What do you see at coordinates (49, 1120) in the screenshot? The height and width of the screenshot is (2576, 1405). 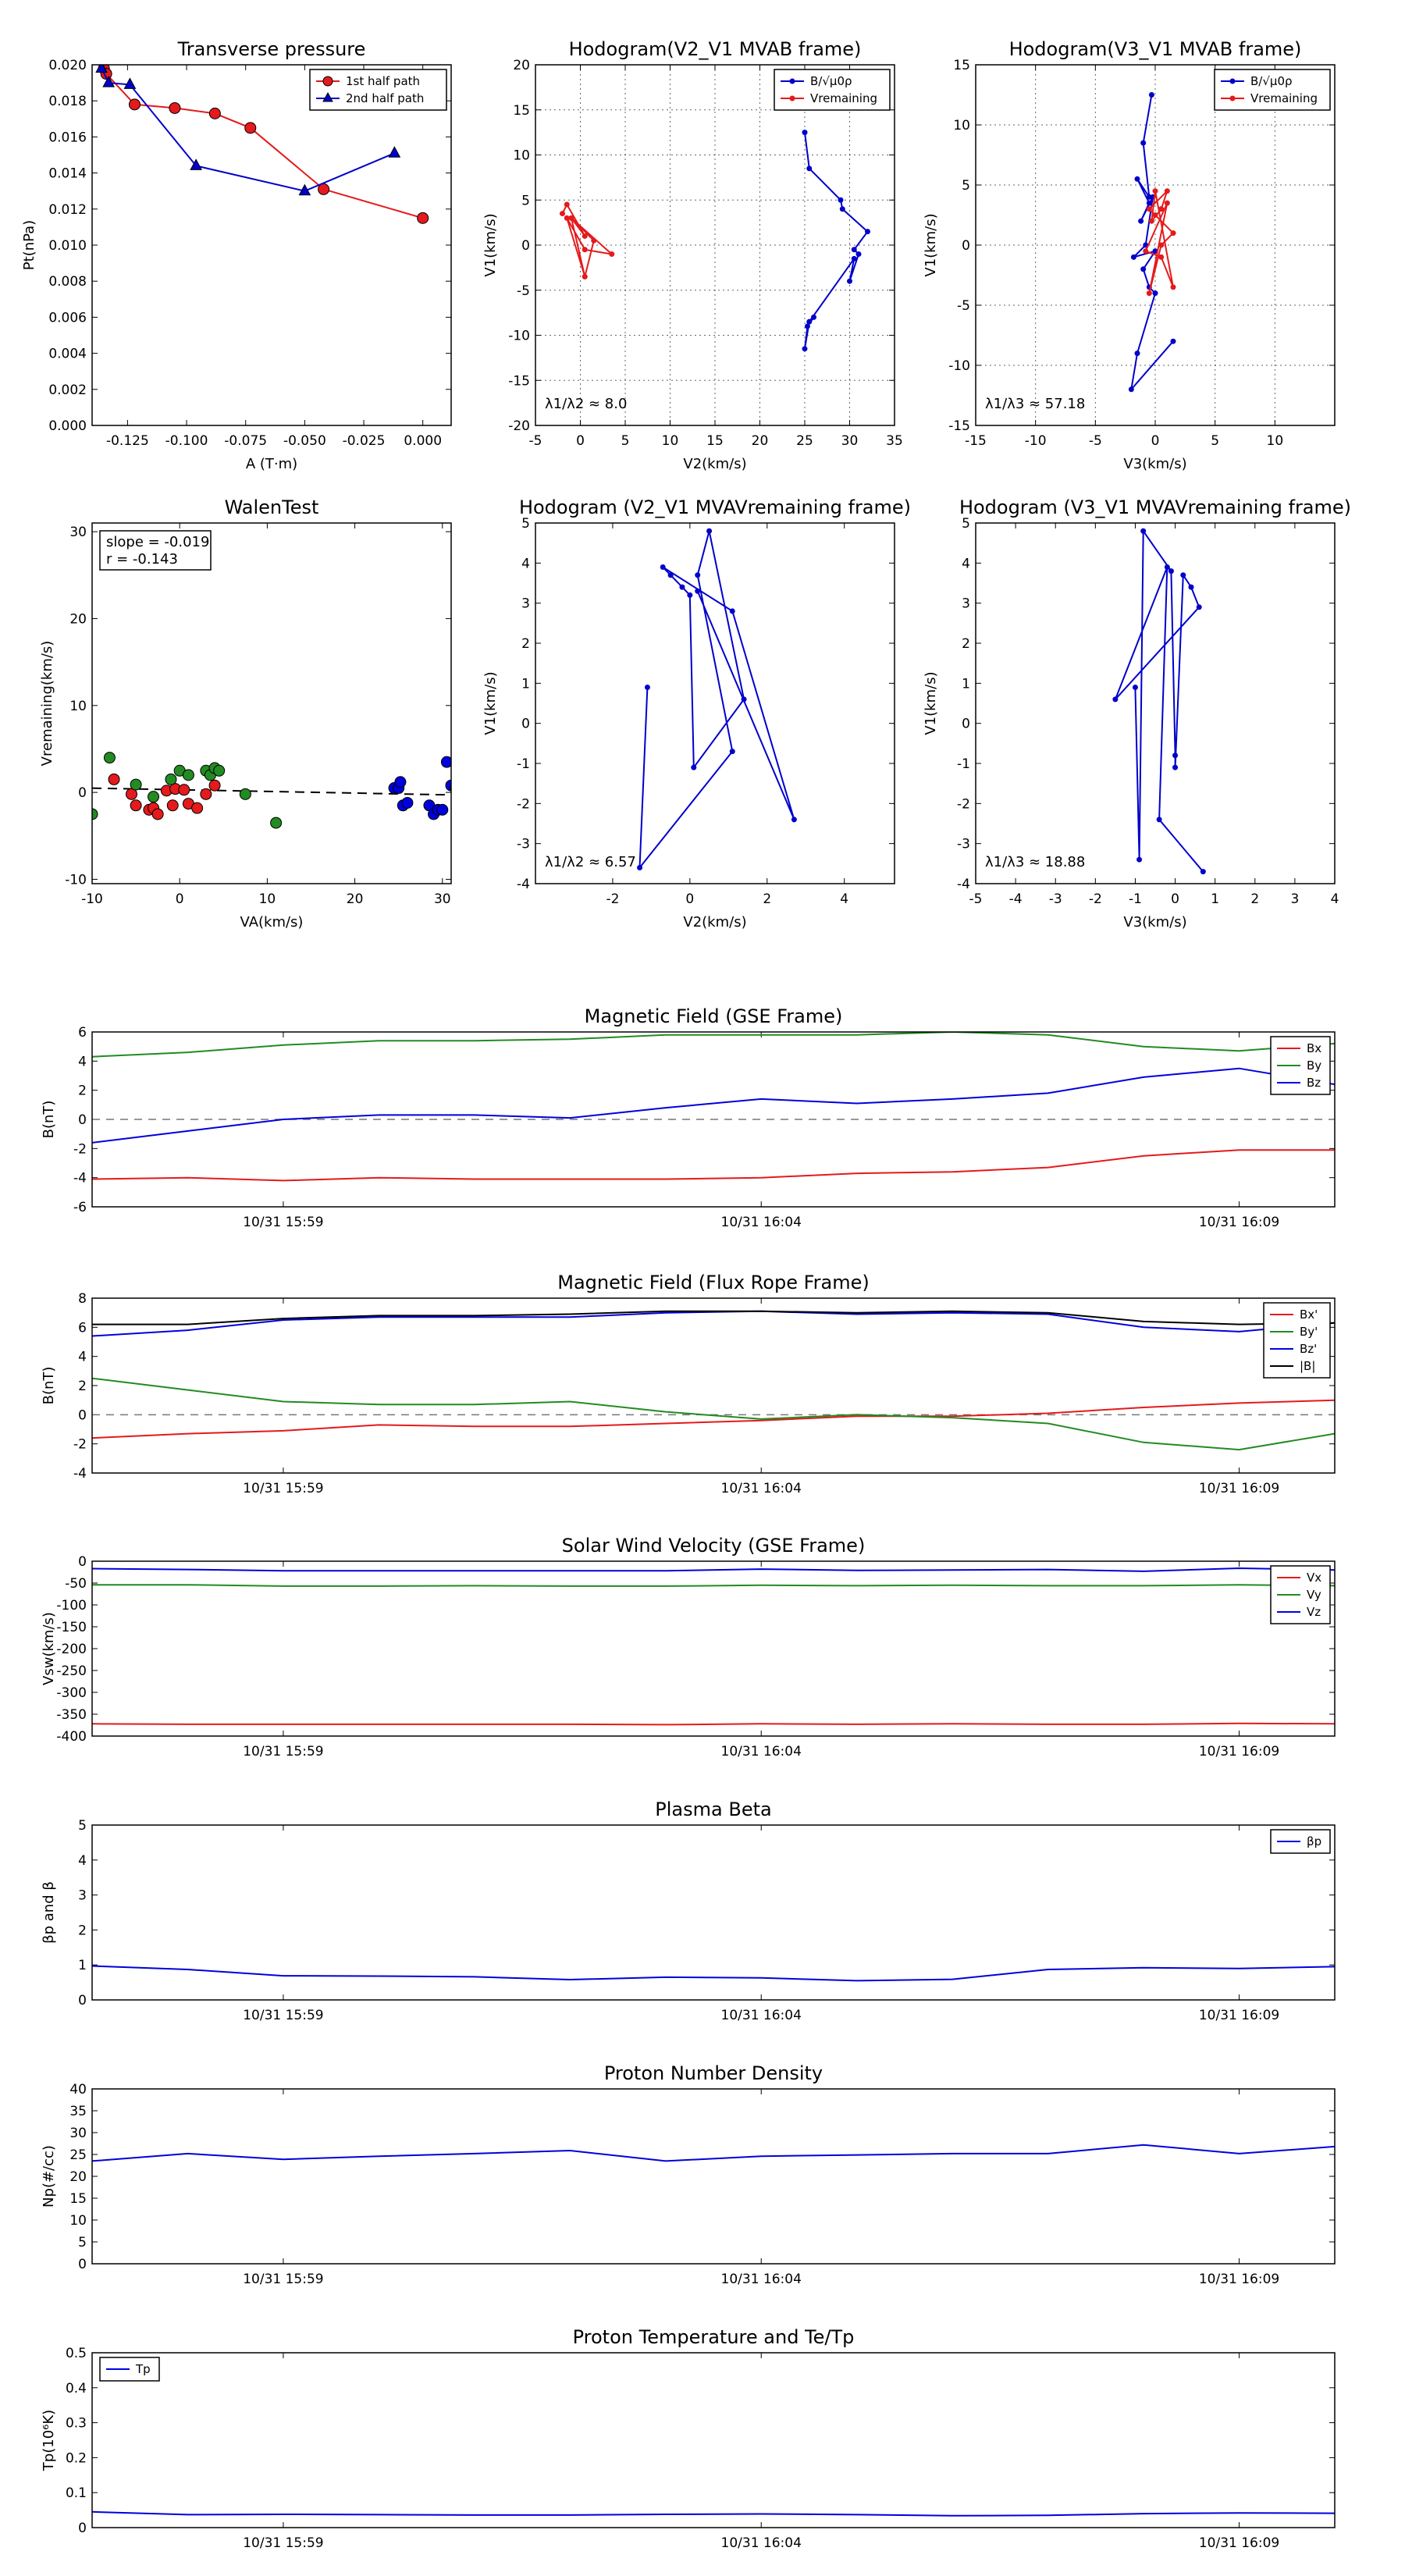 I see `y-axis-label: B(nT)` at bounding box center [49, 1120].